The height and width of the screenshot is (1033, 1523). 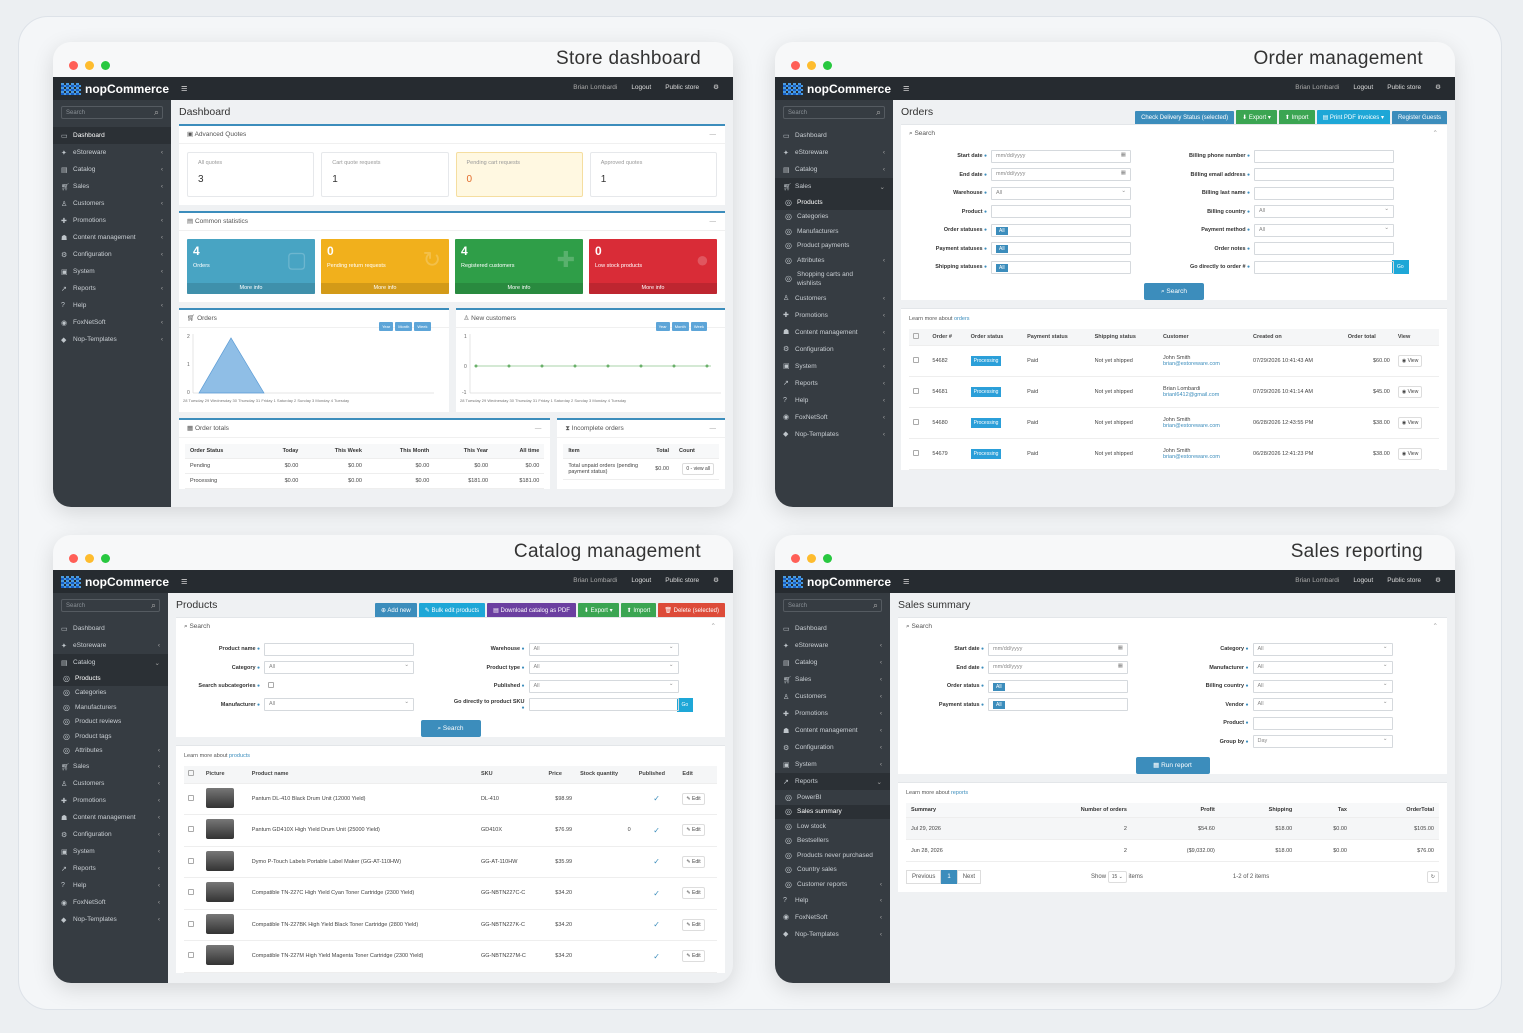 I want to click on field-input: Day, so click(x=1322, y=742).